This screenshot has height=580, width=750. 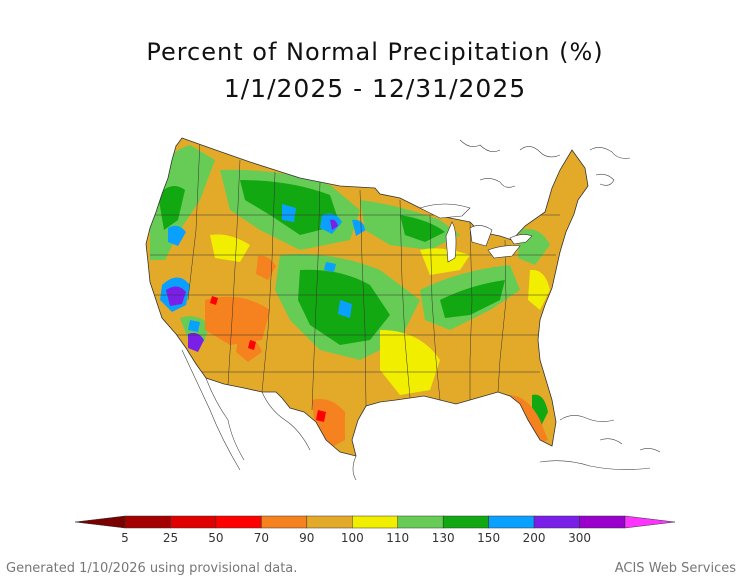 What do you see at coordinates (375, 530) in the screenshot?
I see `color-legend: 5 25 50 70 90 100 110 130 150 200 300` at bounding box center [375, 530].